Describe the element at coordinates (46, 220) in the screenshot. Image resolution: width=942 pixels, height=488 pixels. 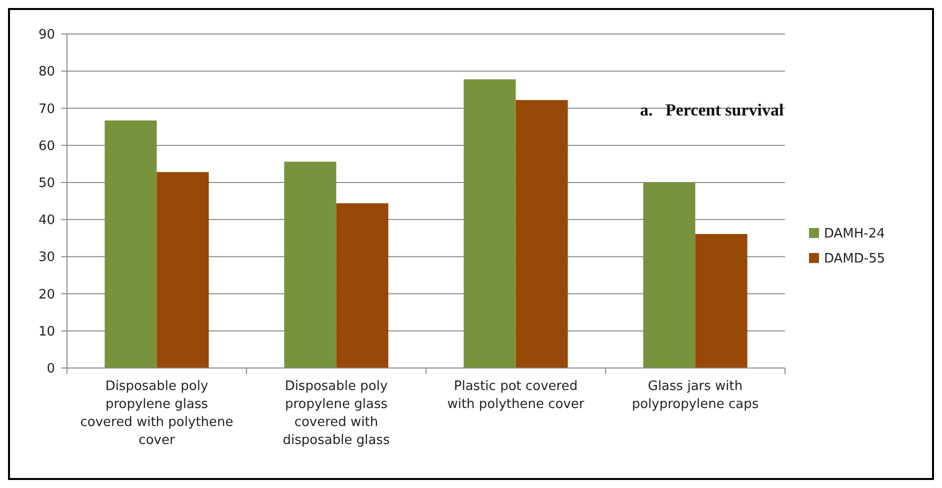
I see `y-tick-label: 40` at that location.